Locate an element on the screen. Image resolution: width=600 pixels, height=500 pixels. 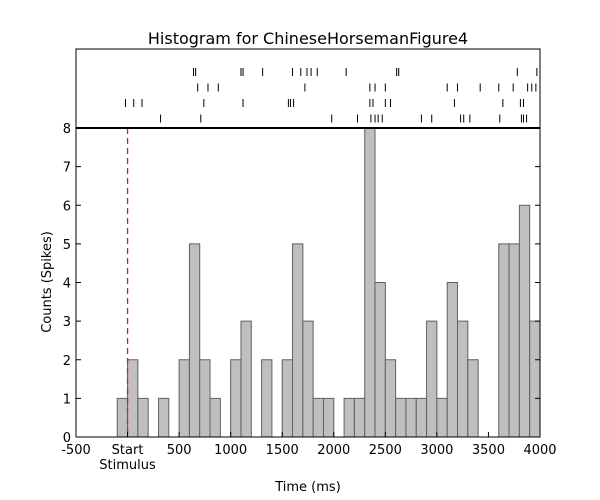
x-tick-label: 1000 is located at coordinates (230, 450).